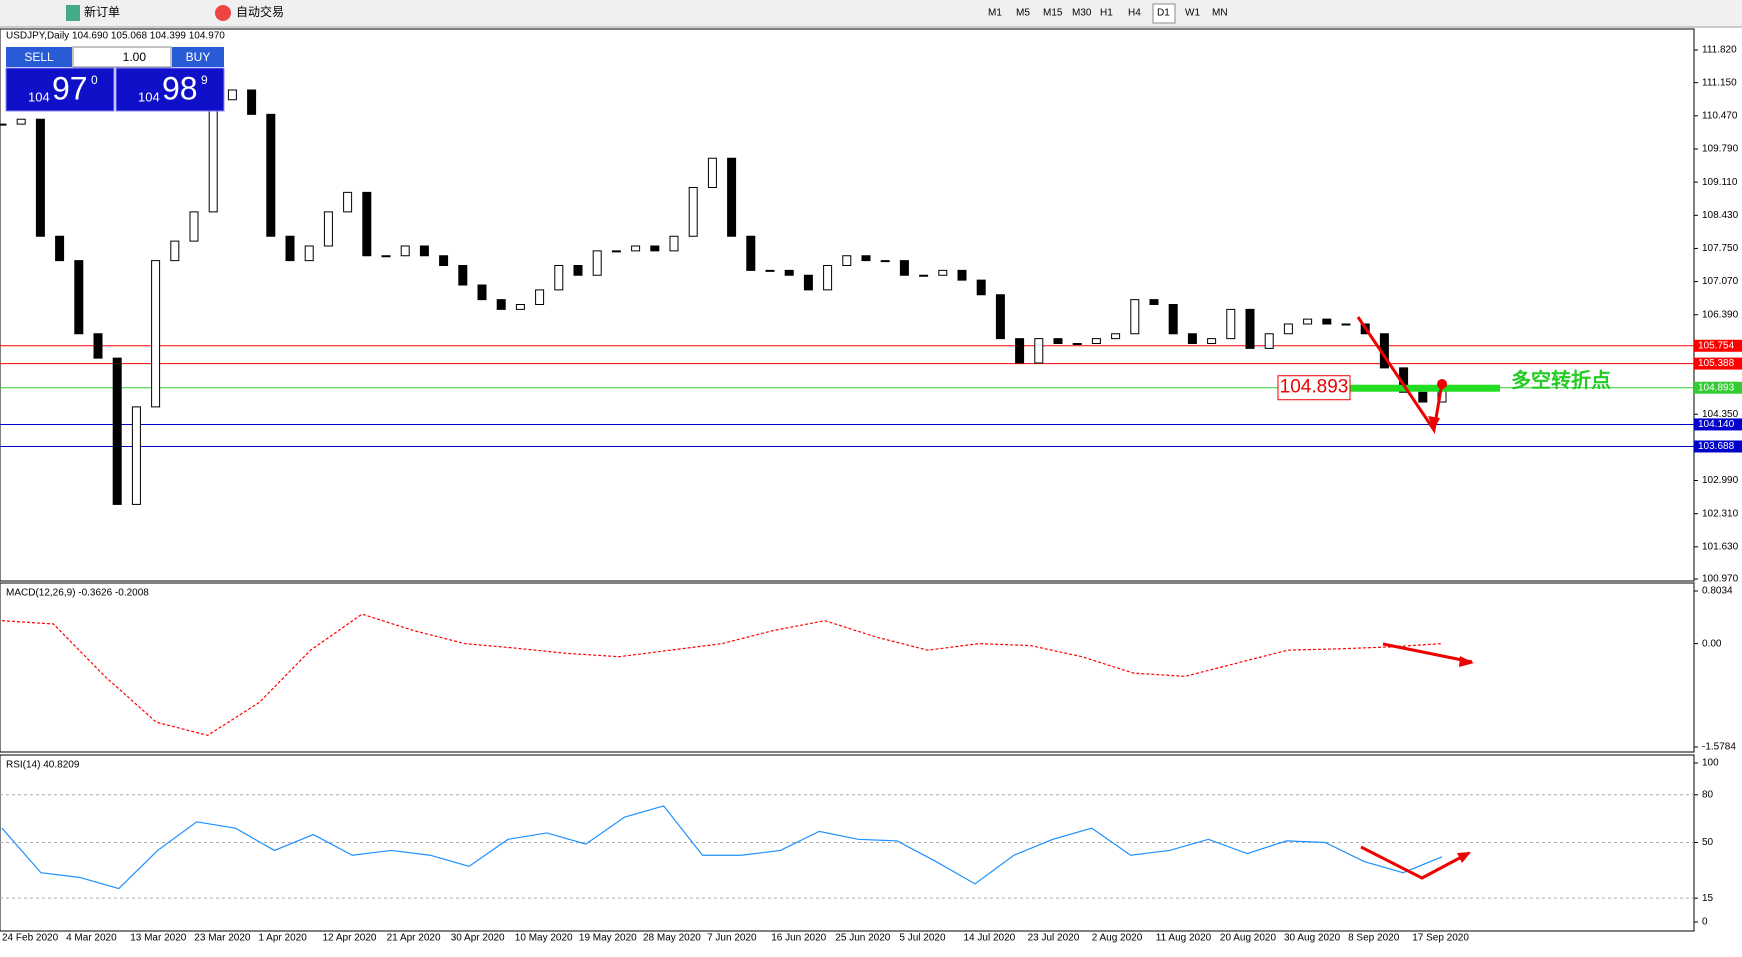 Image resolution: width=1742 pixels, height=957 pixels. I want to click on new-order-button: 新订单, so click(102, 11).